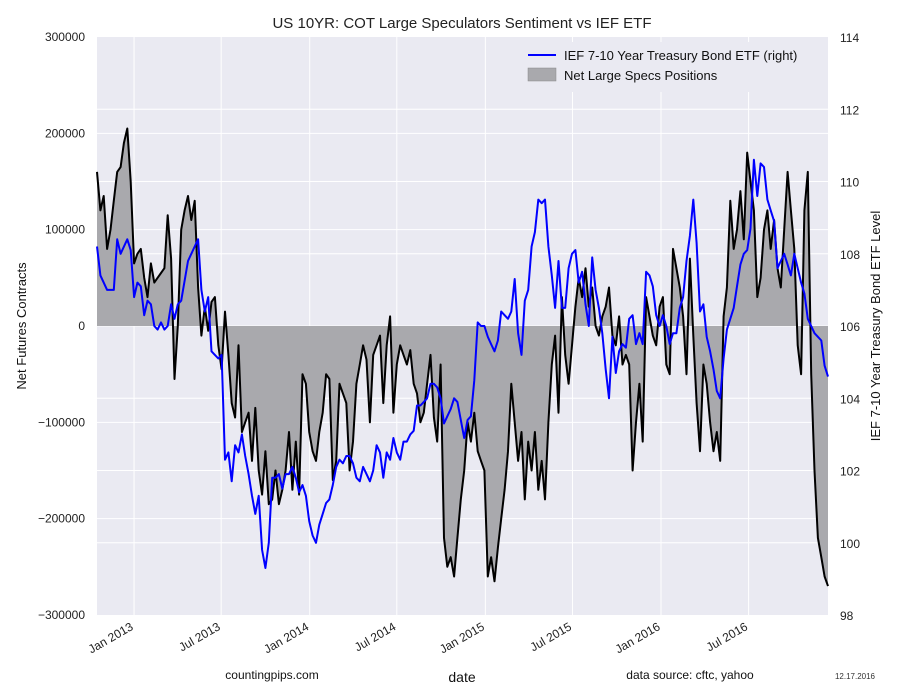  Describe the element at coordinates (61, 326) in the screenshot. I see `left-axis-ticks: 300000 200000 100000 0 −100000 −200000 −300000` at that location.